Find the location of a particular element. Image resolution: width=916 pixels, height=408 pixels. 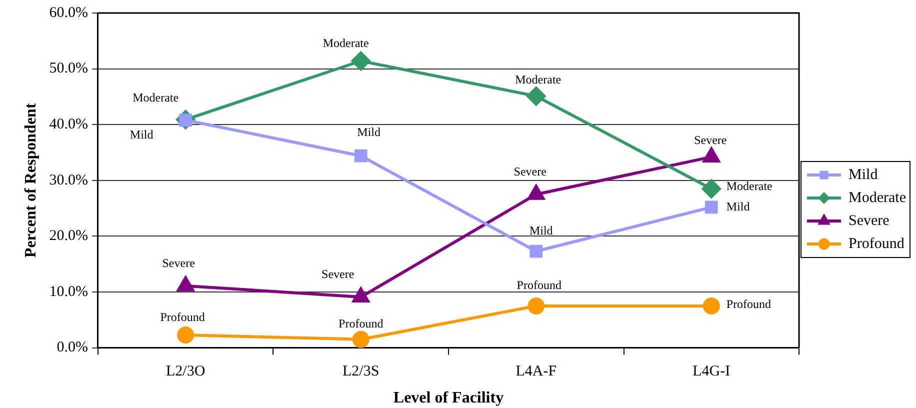

y-tick-label: 0.0% is located at coordinates (72, 348).